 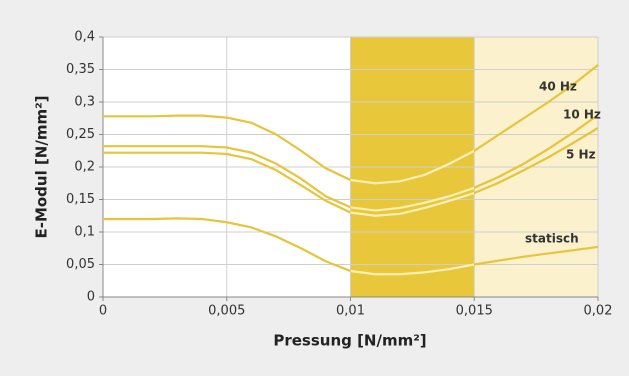 I want to click on y-tick-label: 0,35, so click(x=80, y=69).